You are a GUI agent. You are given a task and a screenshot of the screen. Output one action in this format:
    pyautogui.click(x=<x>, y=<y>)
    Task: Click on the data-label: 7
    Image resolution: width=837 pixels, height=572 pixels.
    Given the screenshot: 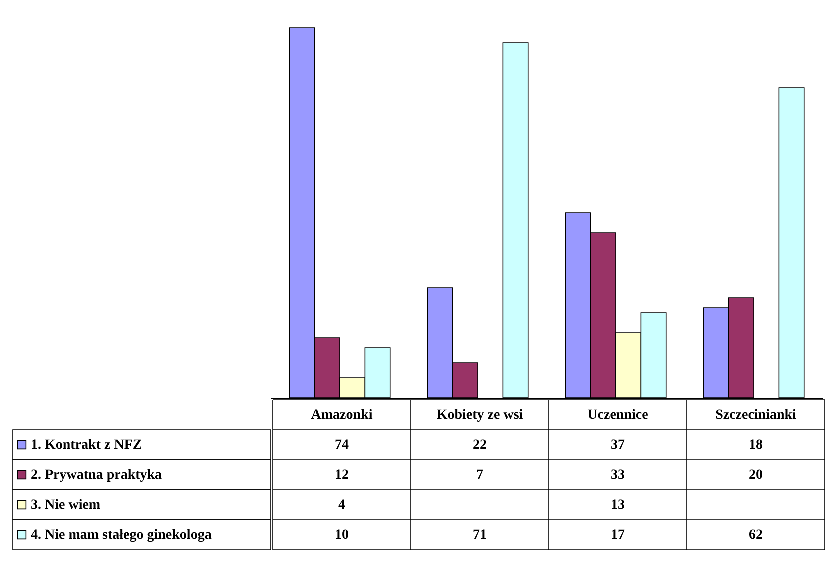 What is the action you would take?
    pyautogui.click(x=480, y=475)
    